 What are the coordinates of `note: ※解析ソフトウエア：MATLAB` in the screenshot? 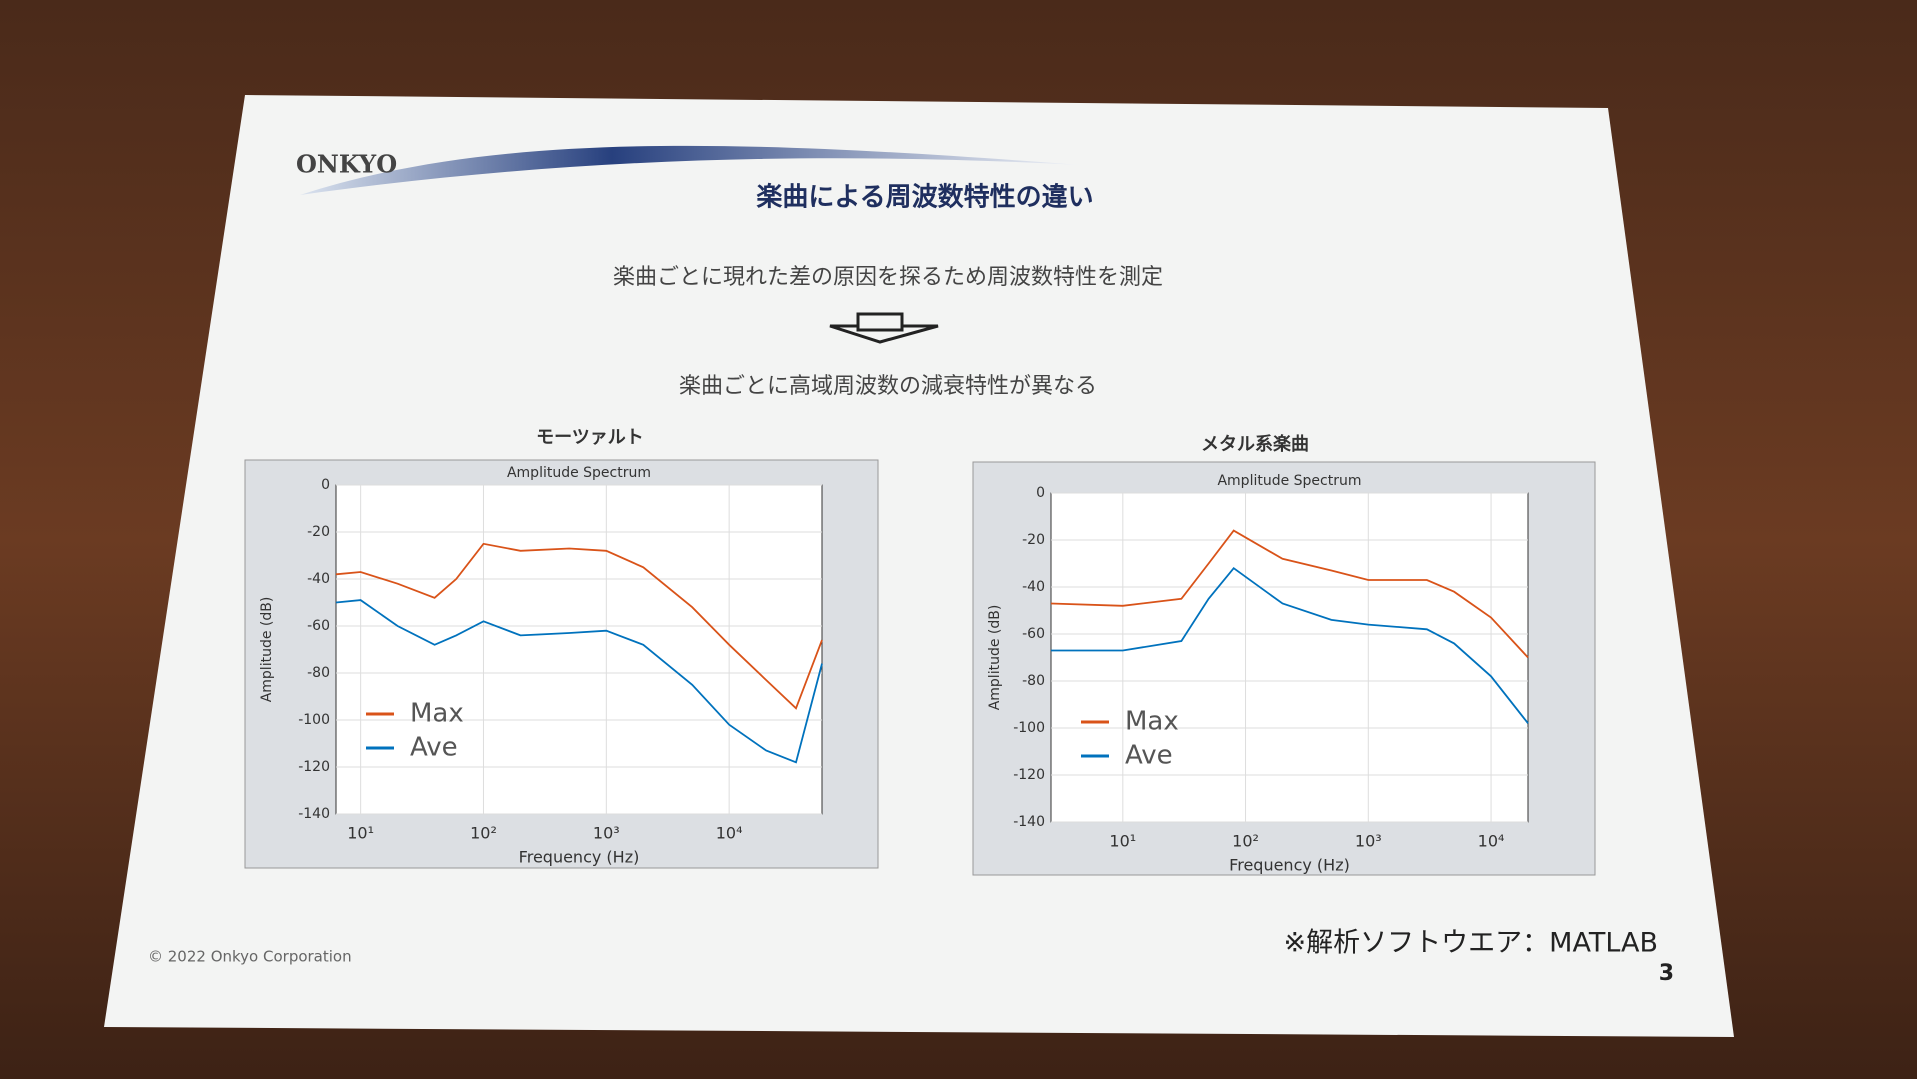 It's located at (1471, 943).